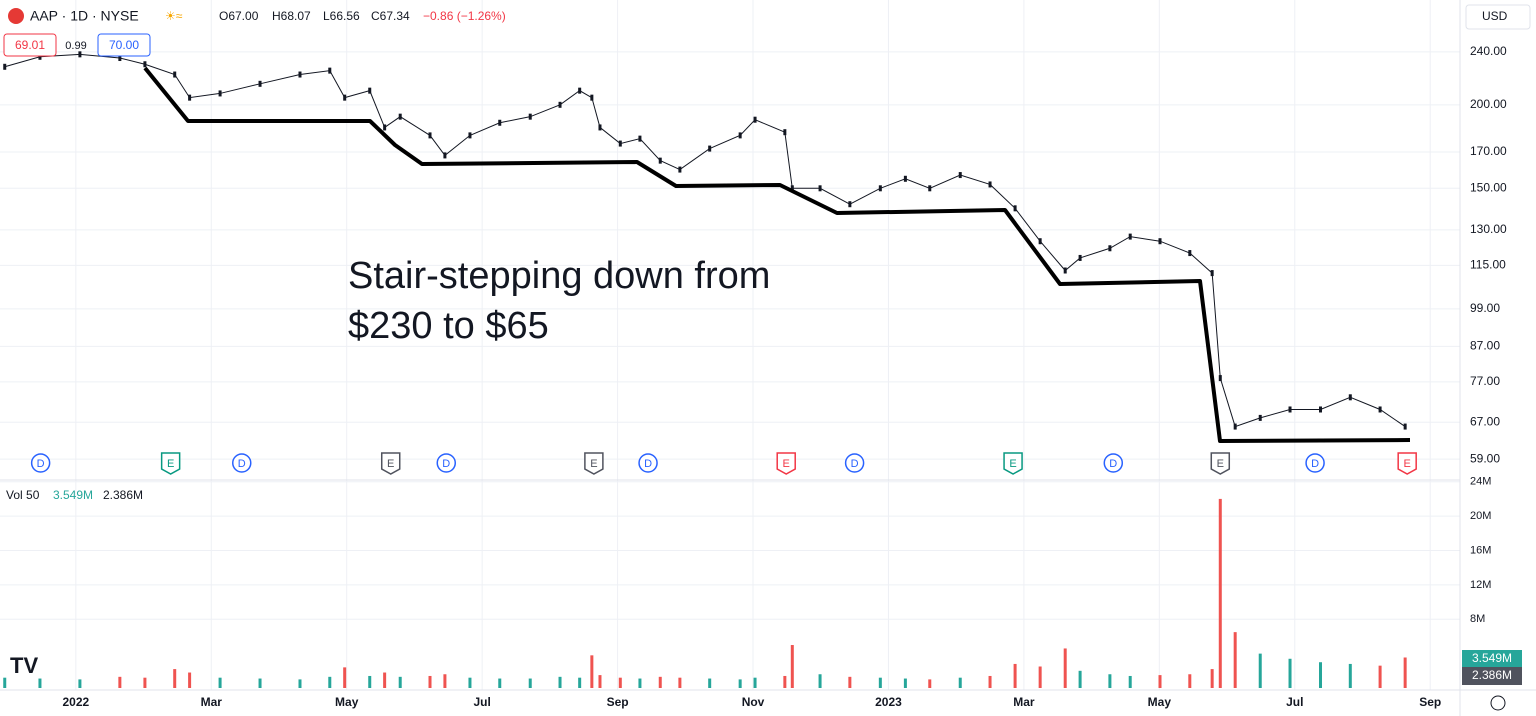 This screenshot has width=1536, height=716. What do you see at coordinates (174, 16) in the screenshot?
I see `session-icon: ☀≈` at bounding box center [174, 16].